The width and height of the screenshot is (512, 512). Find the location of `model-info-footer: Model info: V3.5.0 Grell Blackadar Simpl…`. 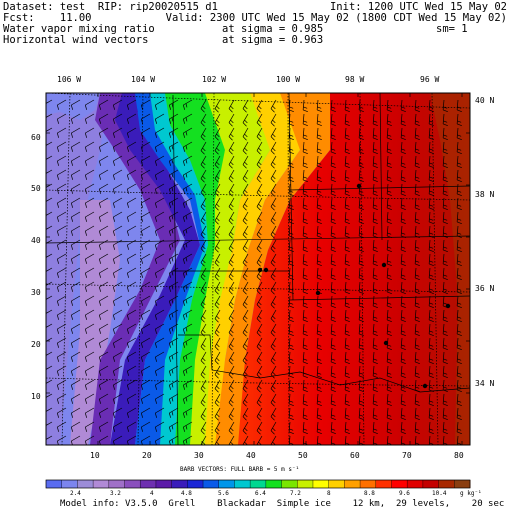

model-info-footer: Model info: V3.5.0 Grell Blackadar Simpl… is located at coordinates (282, 504).